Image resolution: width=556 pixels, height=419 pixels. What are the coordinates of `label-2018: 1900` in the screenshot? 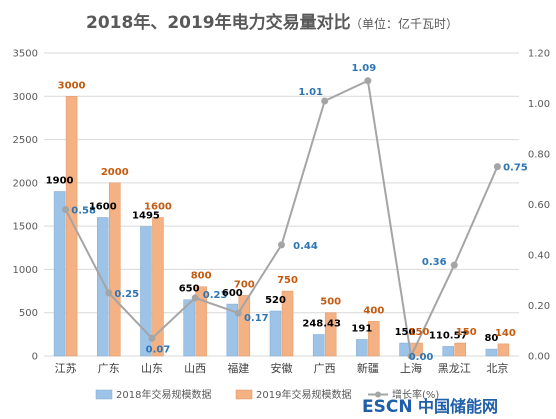 It's located at (60, 181).